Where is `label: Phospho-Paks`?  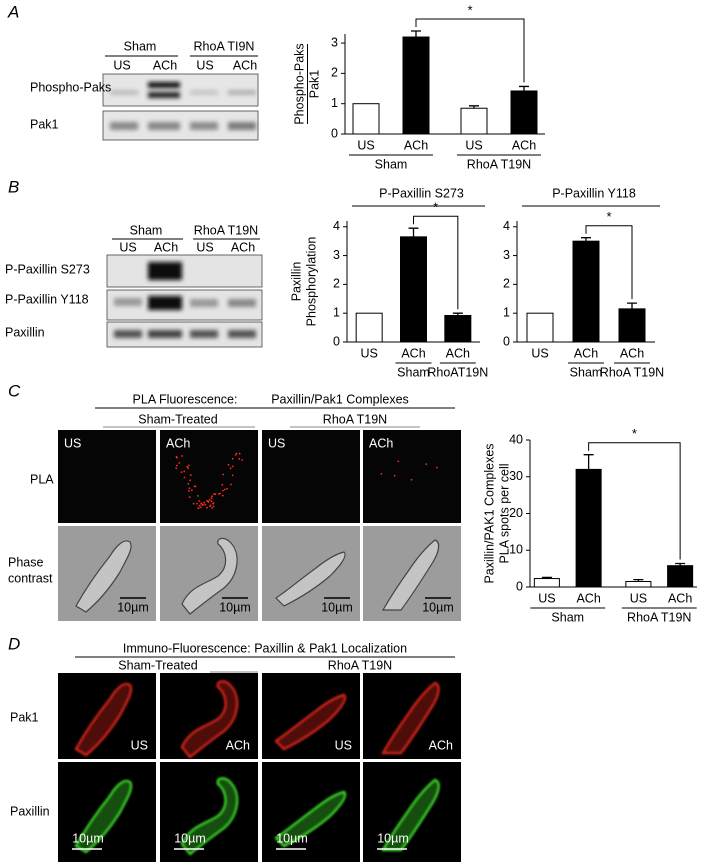 label: Phospho-Paks is located at coordinates (299, 83).